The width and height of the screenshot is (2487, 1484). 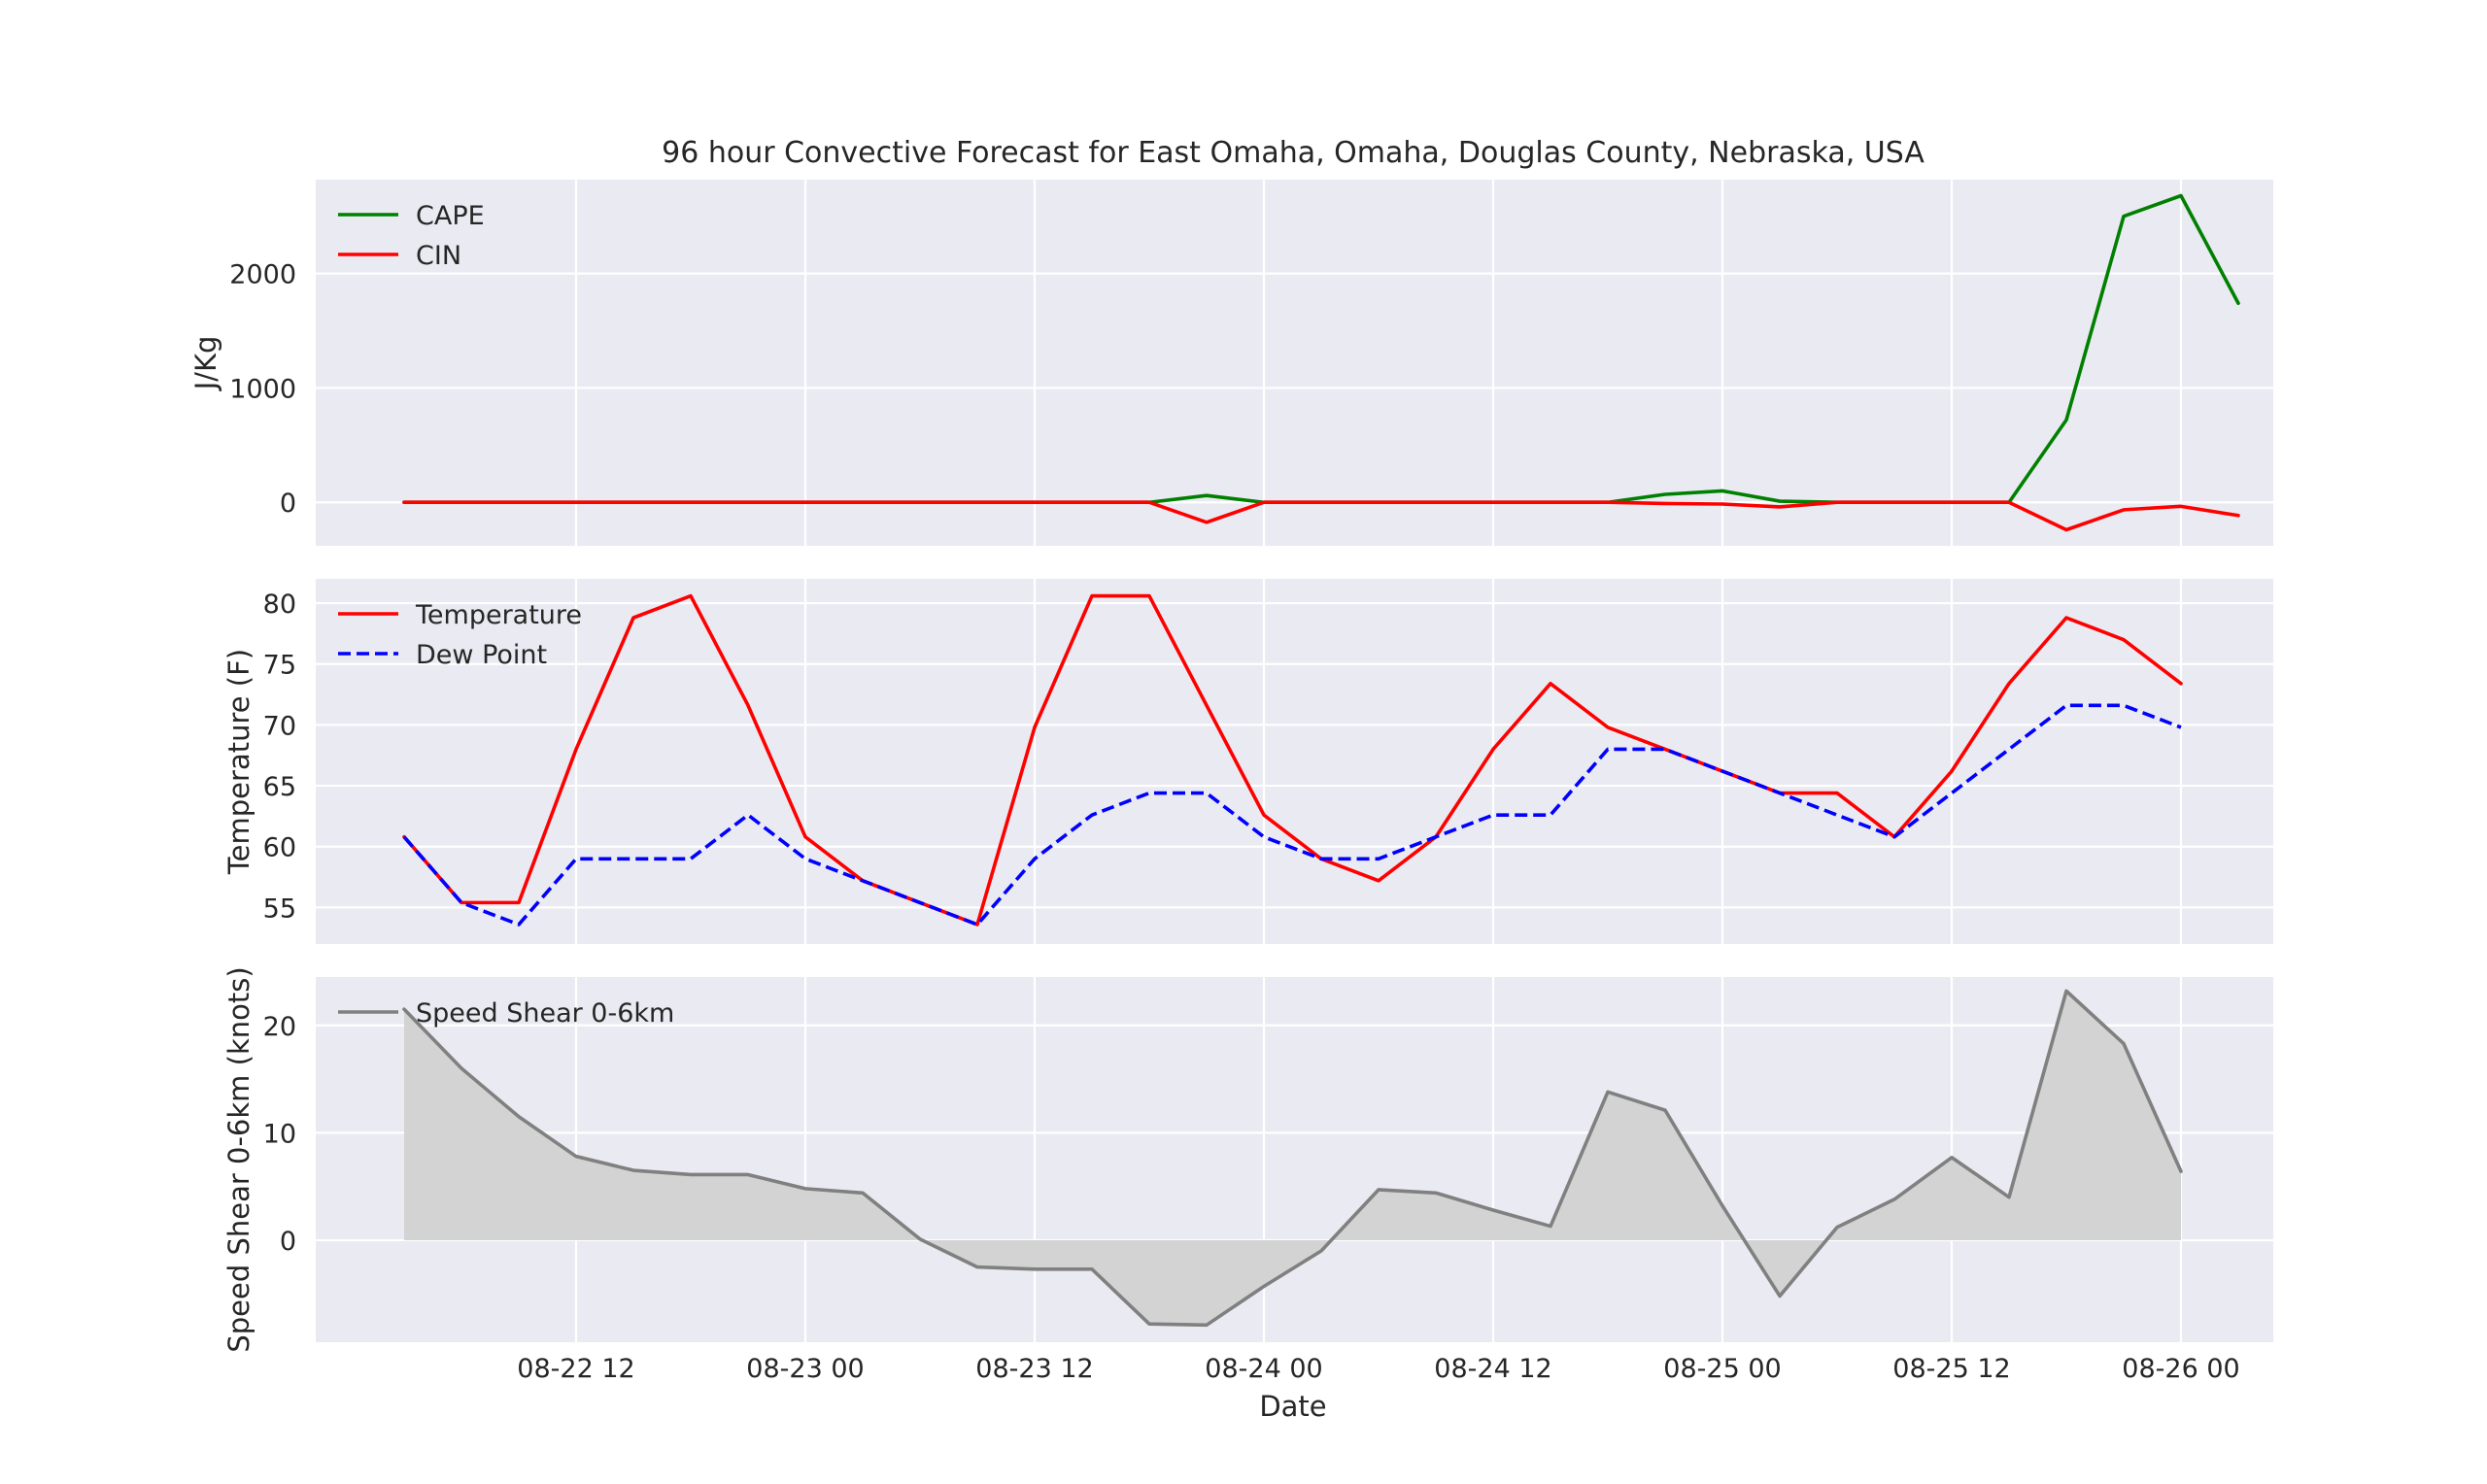 I want to click on legend-label: CAPE, so click(x=450, y=216).